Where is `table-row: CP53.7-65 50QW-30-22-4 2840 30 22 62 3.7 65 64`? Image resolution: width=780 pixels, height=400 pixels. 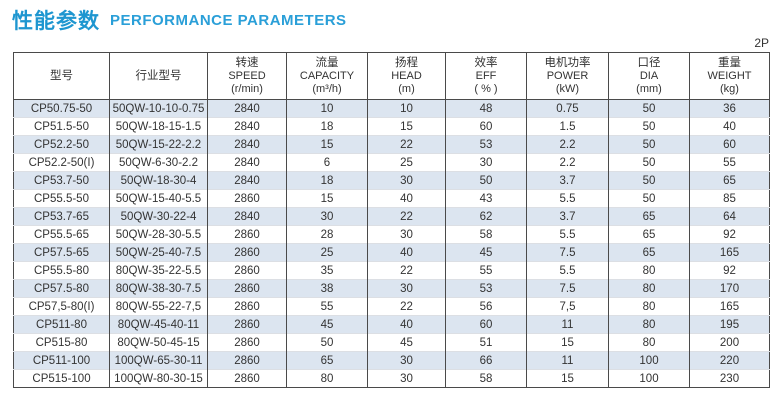
table-row: CP53.7-65 50QW-30-22-4 2840 30 22 62 3.7 65 64 is located at coordinates (391, 216).